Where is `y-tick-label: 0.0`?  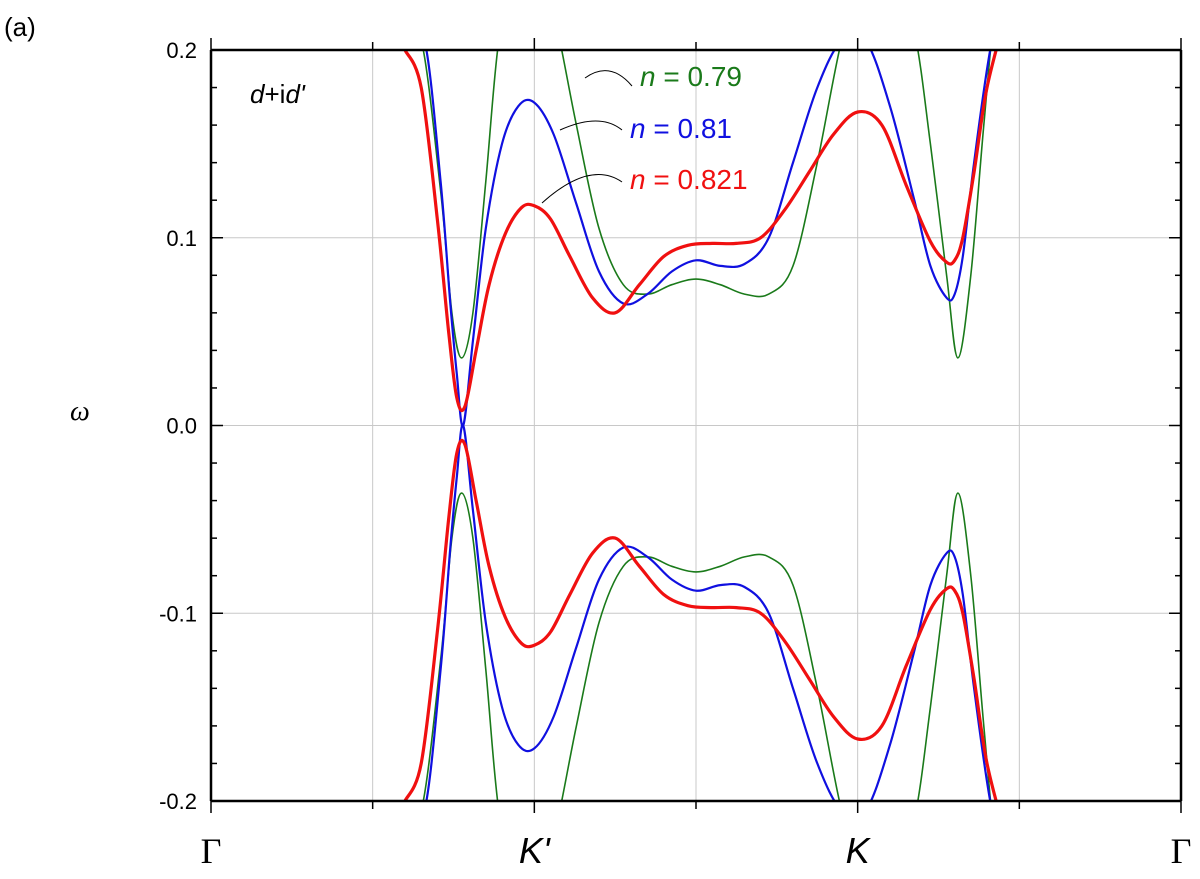 y-tick-label: 0.0 is located at coordinates (181, 426).